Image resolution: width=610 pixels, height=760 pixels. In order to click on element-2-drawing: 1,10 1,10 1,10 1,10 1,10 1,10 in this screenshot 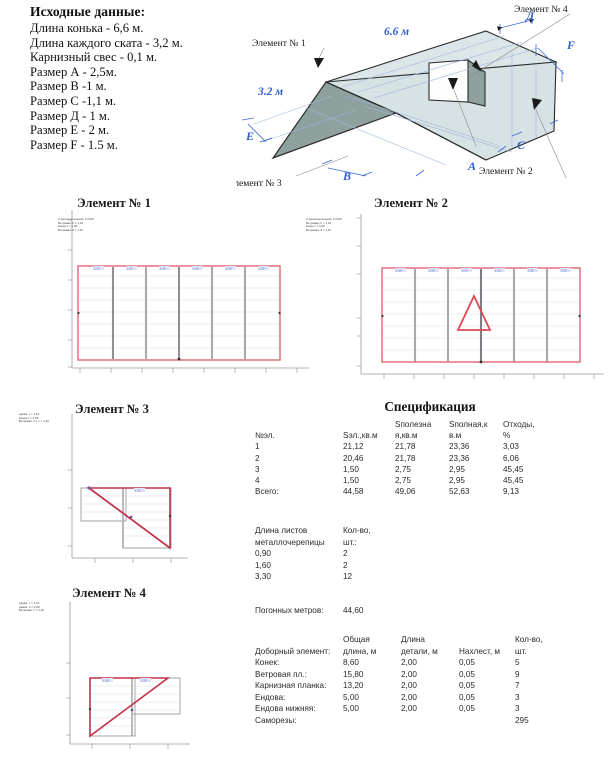, I will do `click(480, 296)`.